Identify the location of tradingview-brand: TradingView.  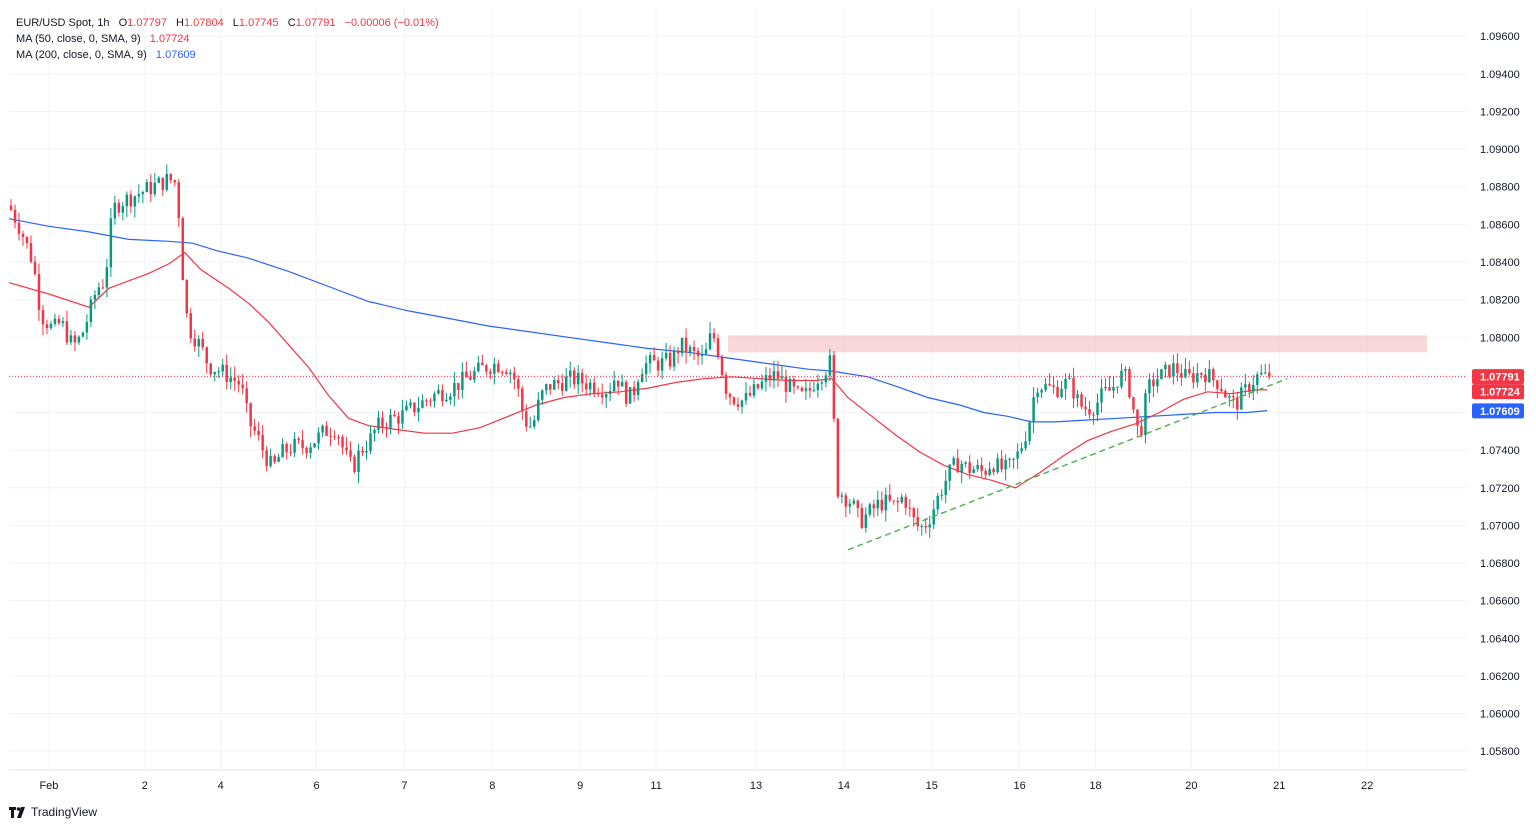
(53, 812).